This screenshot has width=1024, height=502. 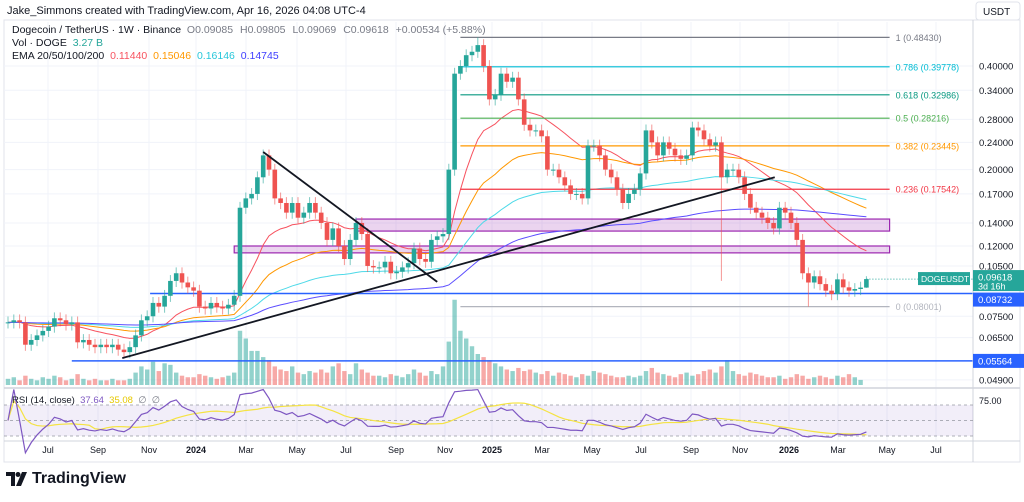 I want to click on time-tick-label: Nov, so click(x=740, y=450).